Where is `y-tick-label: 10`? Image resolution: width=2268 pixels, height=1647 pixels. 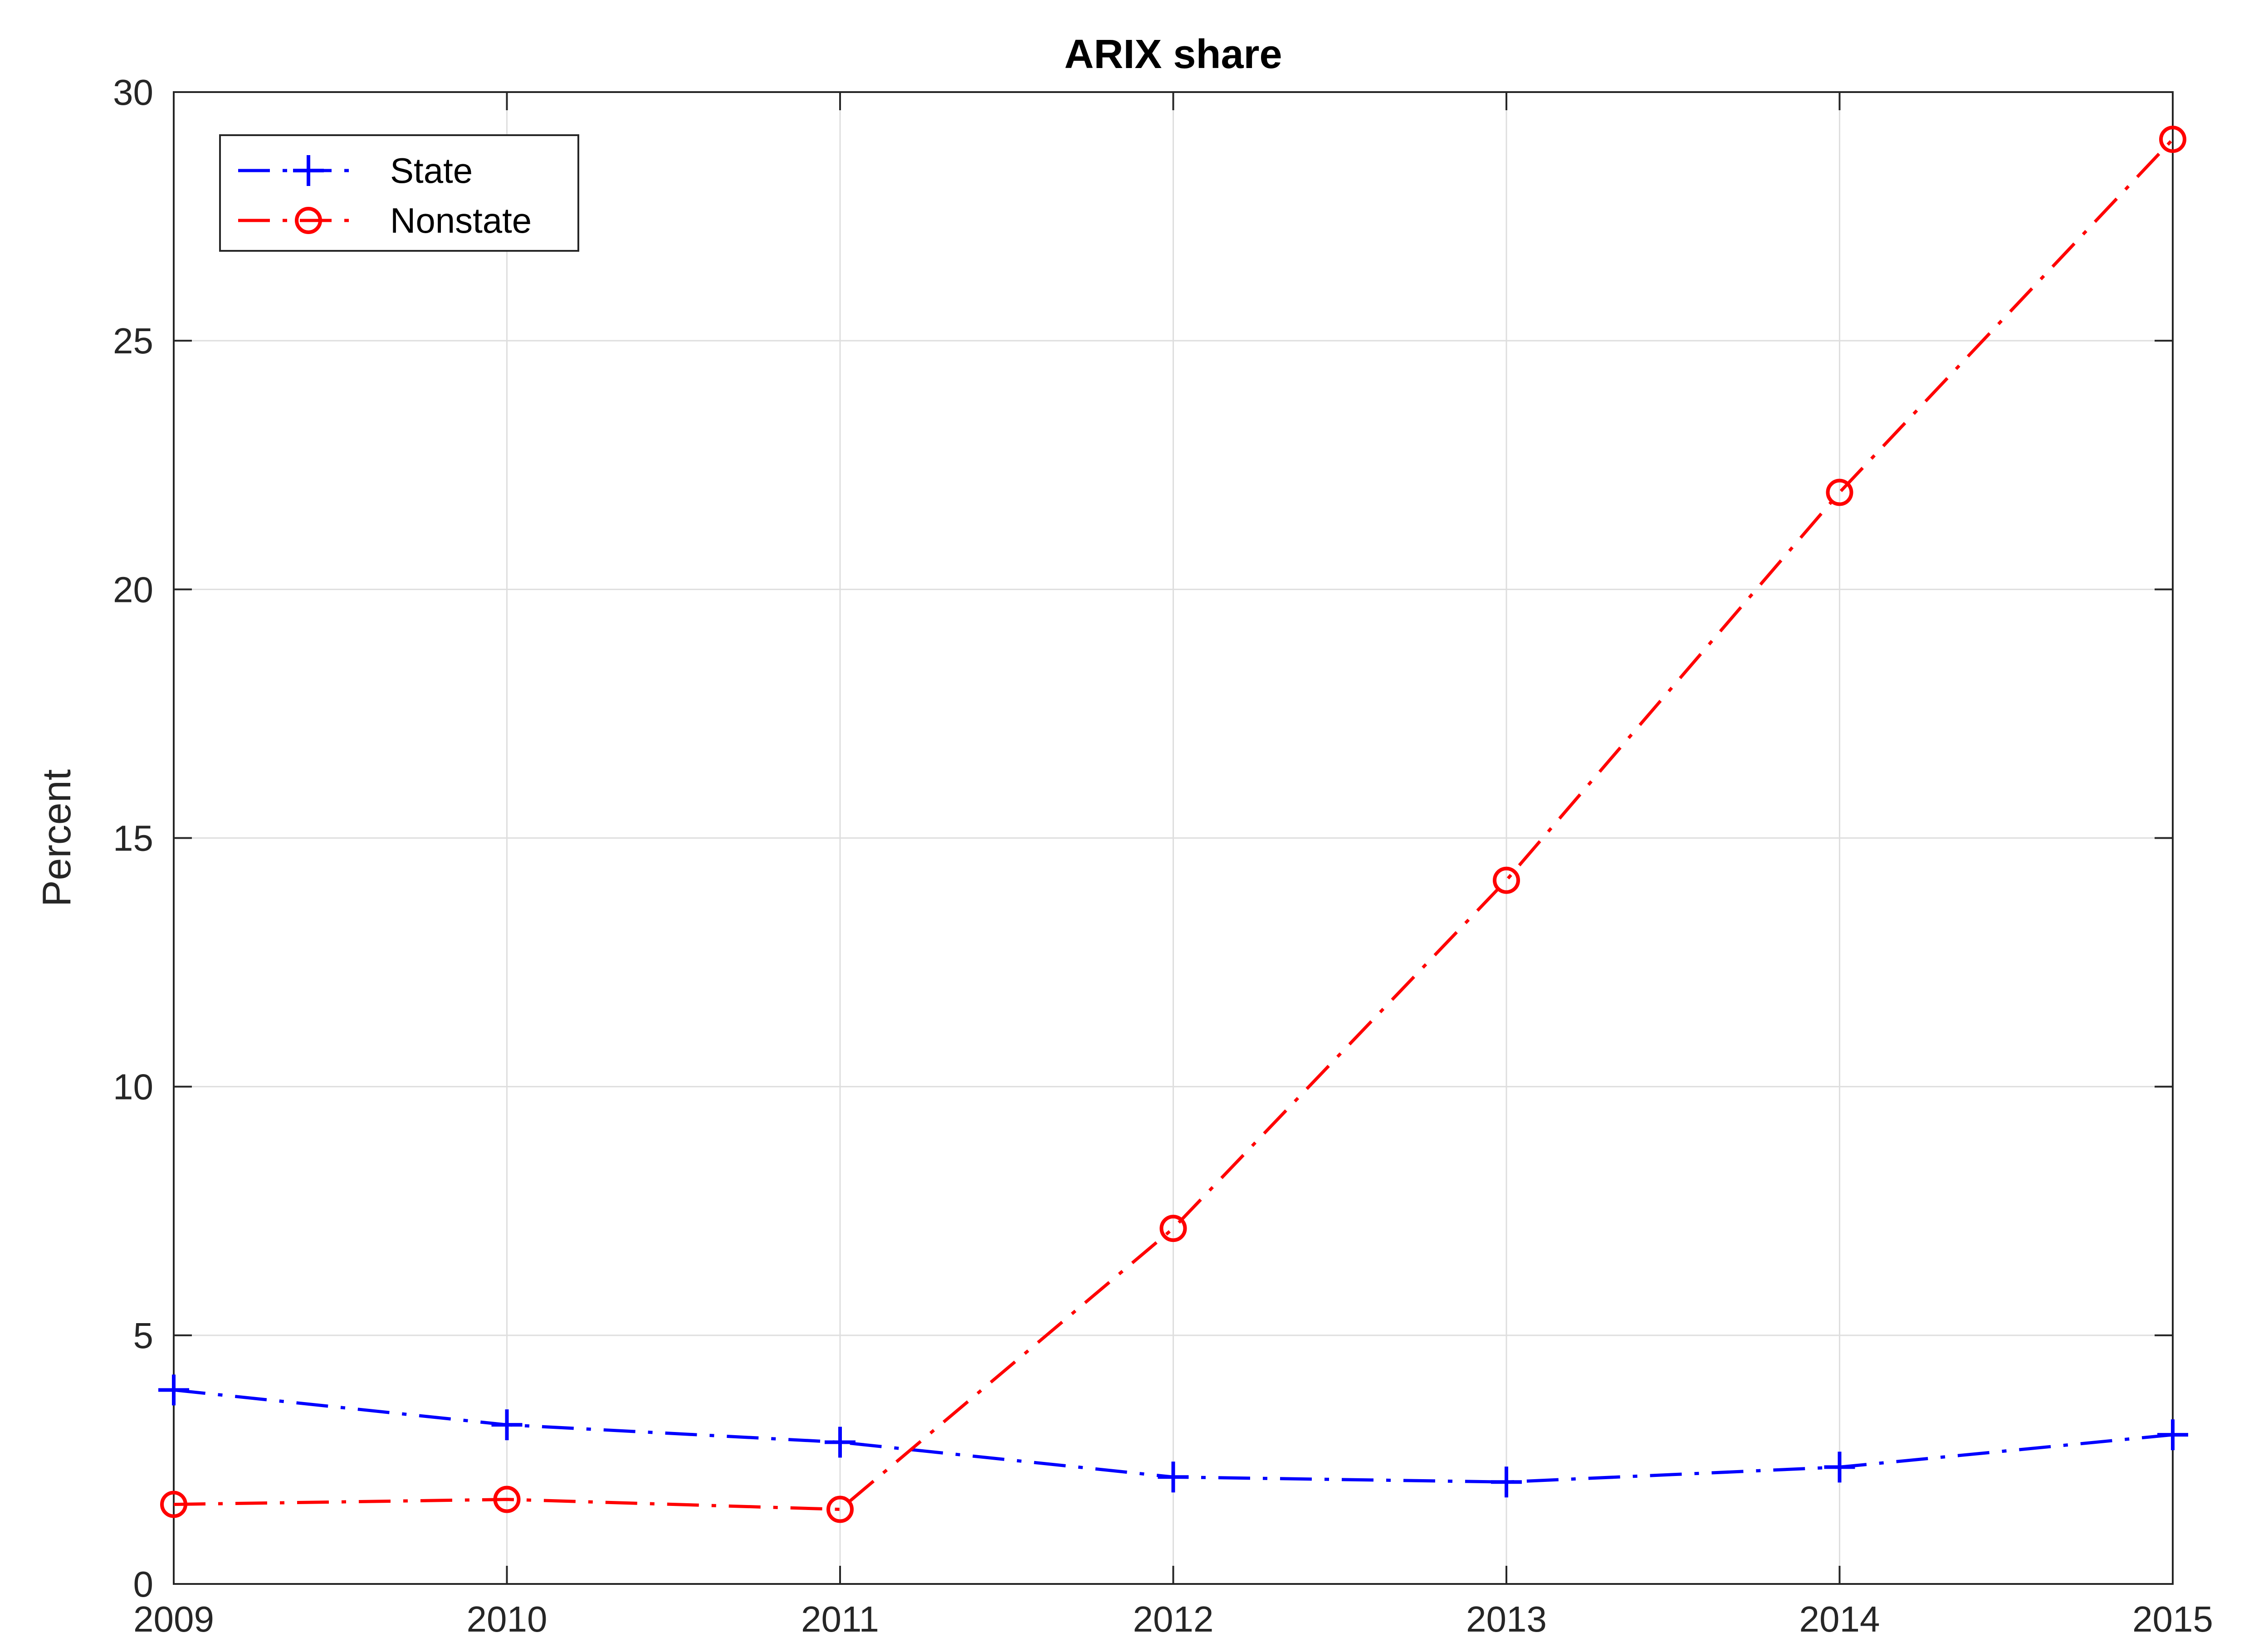 y-tick-label: 10 is located at coordinates (133, 1087).